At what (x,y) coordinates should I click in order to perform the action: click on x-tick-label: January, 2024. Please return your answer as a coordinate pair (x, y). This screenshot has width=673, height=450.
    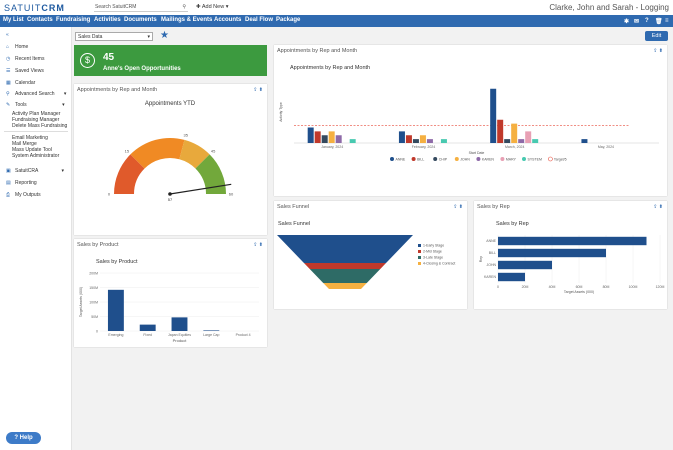
    Looking at the image, I should click on (332, 147).